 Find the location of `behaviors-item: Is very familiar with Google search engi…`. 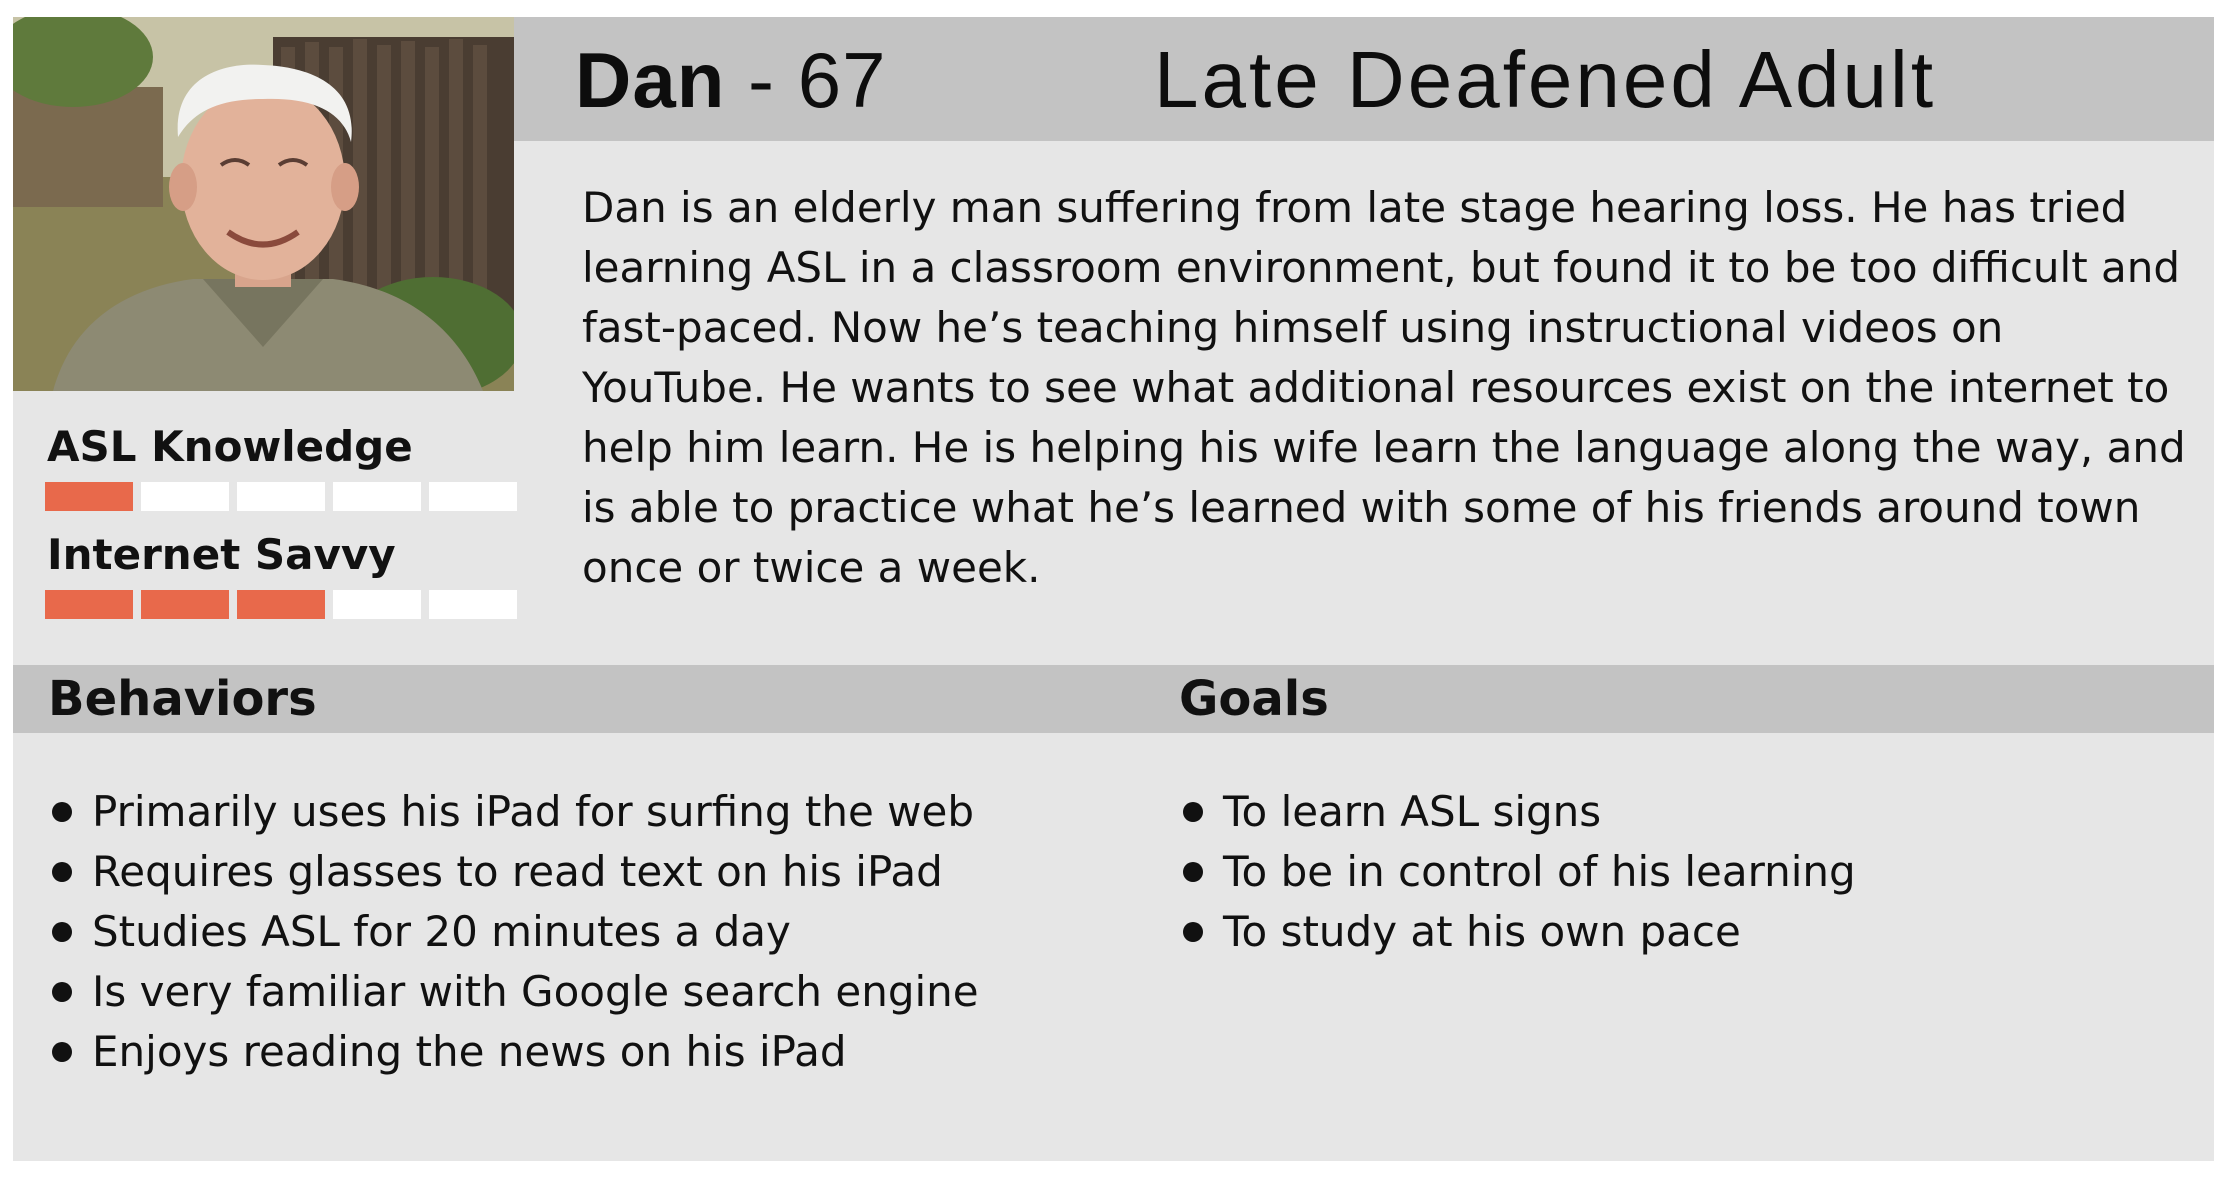

behaviors-item: Is very familiar with Google search engi… is located at coordinates (513, 992).